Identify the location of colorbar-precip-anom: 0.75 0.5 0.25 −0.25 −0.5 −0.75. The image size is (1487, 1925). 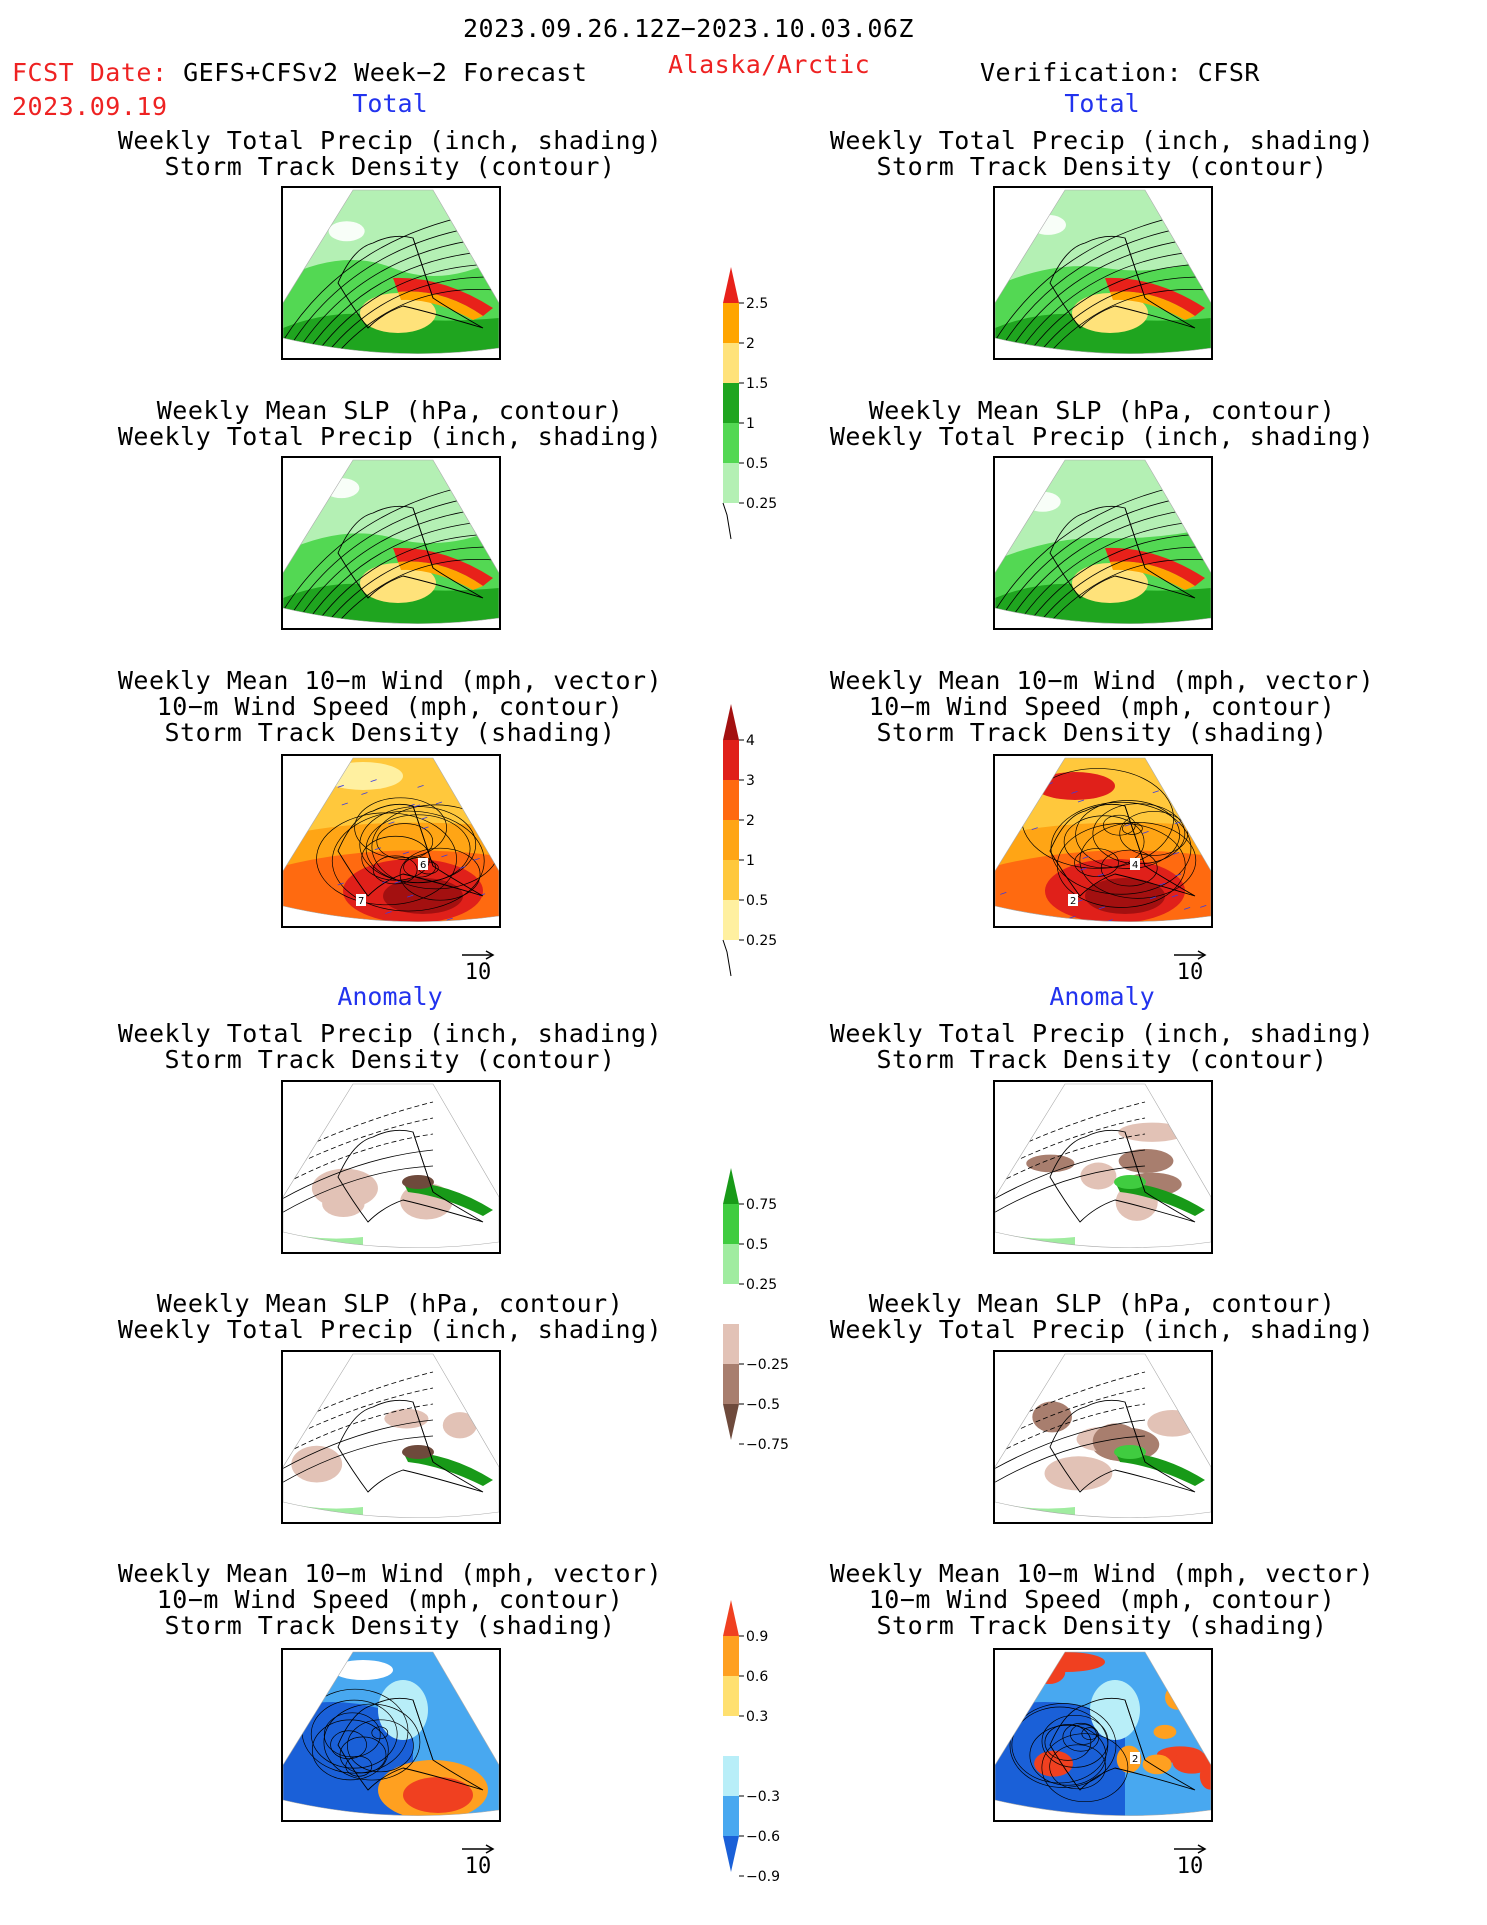
(756, 1310).